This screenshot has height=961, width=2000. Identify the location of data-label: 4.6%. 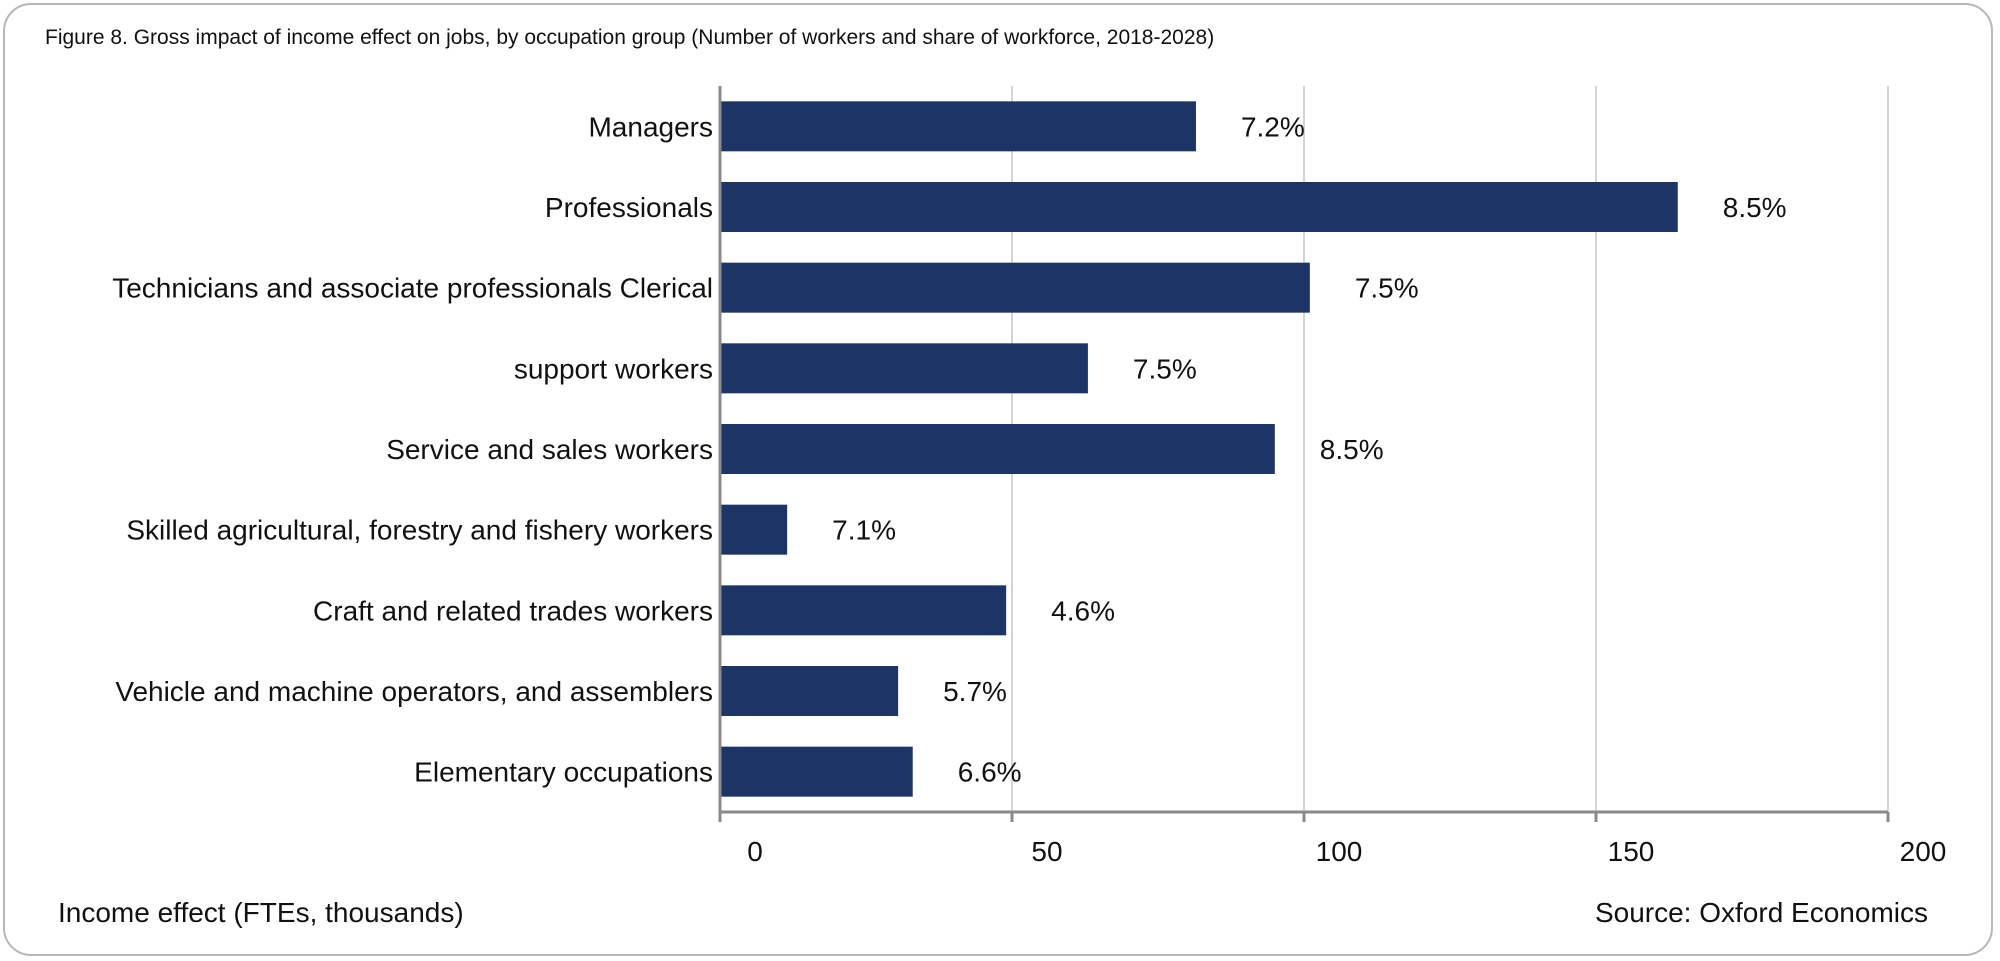
(1083, 610).